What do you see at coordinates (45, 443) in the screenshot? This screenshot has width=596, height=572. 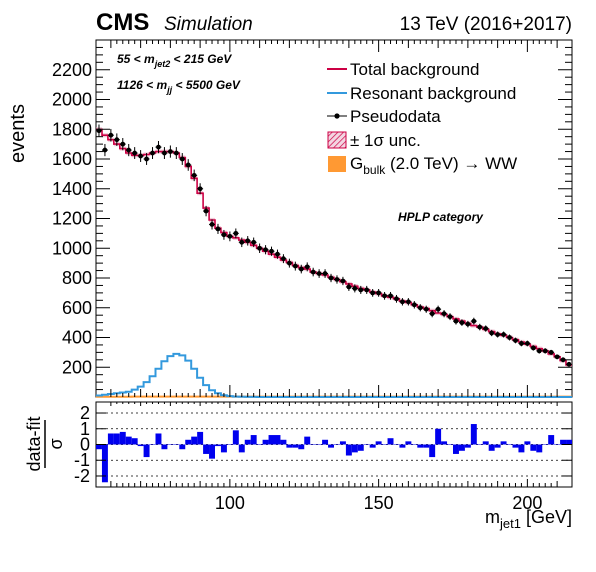 I see `pull-y-axis-title: data-fit σ` at bounding box center [45, 443].